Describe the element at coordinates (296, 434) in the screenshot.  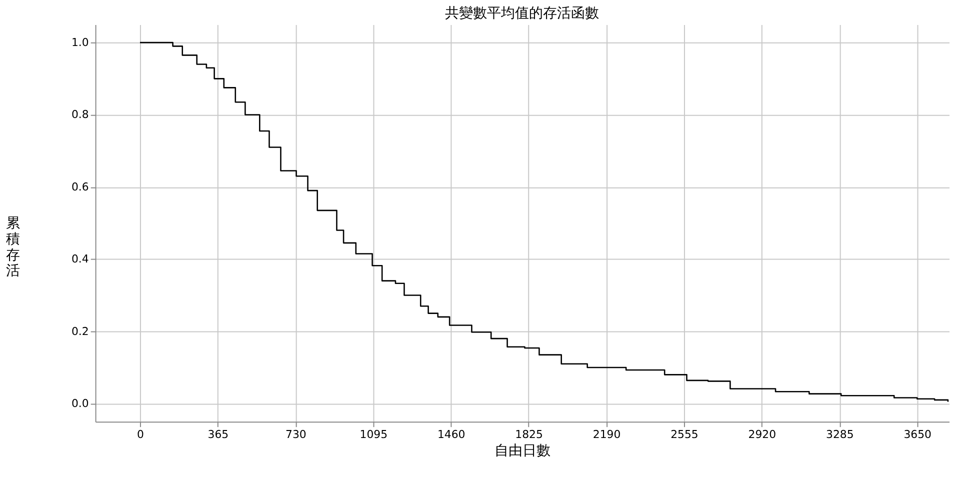
I see `x-tick-label: 730` at that location.